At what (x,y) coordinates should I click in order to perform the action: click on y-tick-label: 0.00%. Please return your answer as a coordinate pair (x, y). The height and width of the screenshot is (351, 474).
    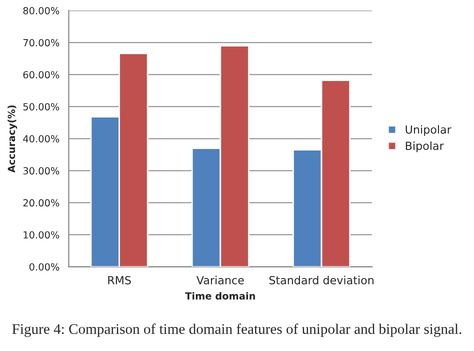
    Looking at the image, I should click on (44, 267).